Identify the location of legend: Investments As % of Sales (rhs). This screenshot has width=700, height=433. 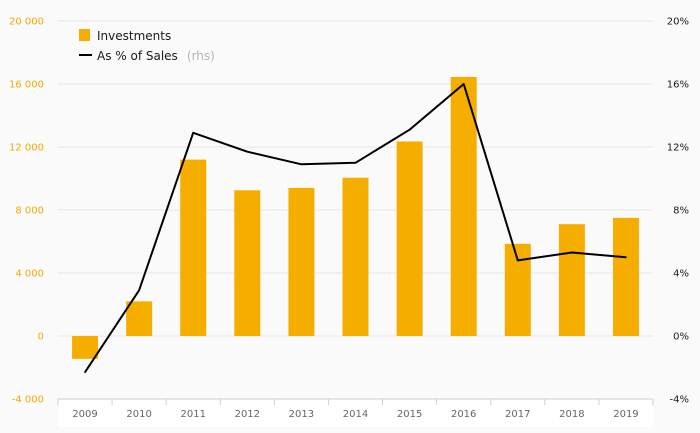
(147, 46).